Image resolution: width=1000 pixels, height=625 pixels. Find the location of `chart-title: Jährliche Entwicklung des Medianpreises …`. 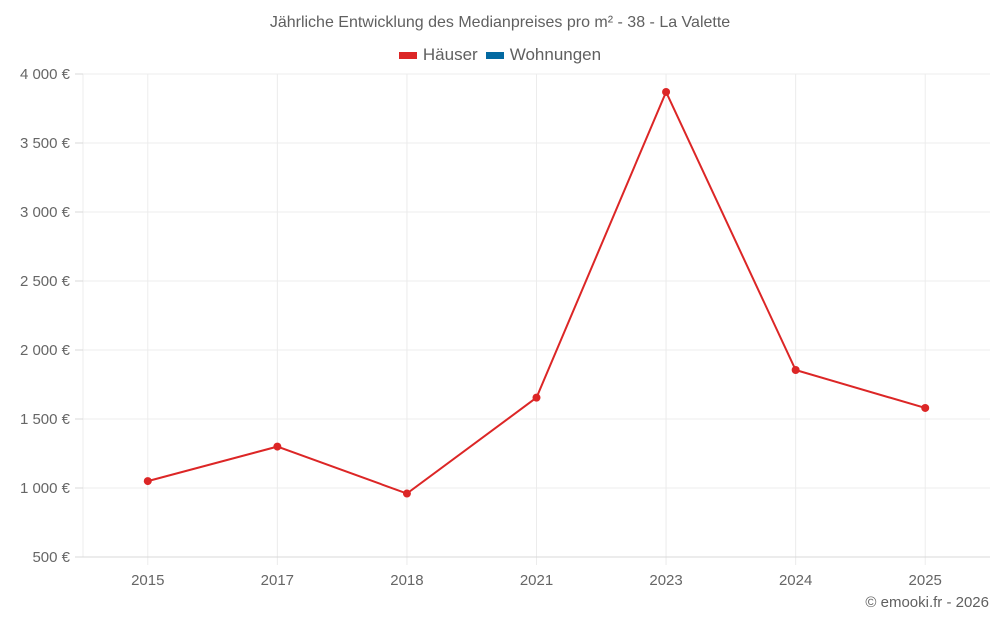

chart-title: Jährliche Entwicklung des Medianpreises … is located at coordinates (500, 22).